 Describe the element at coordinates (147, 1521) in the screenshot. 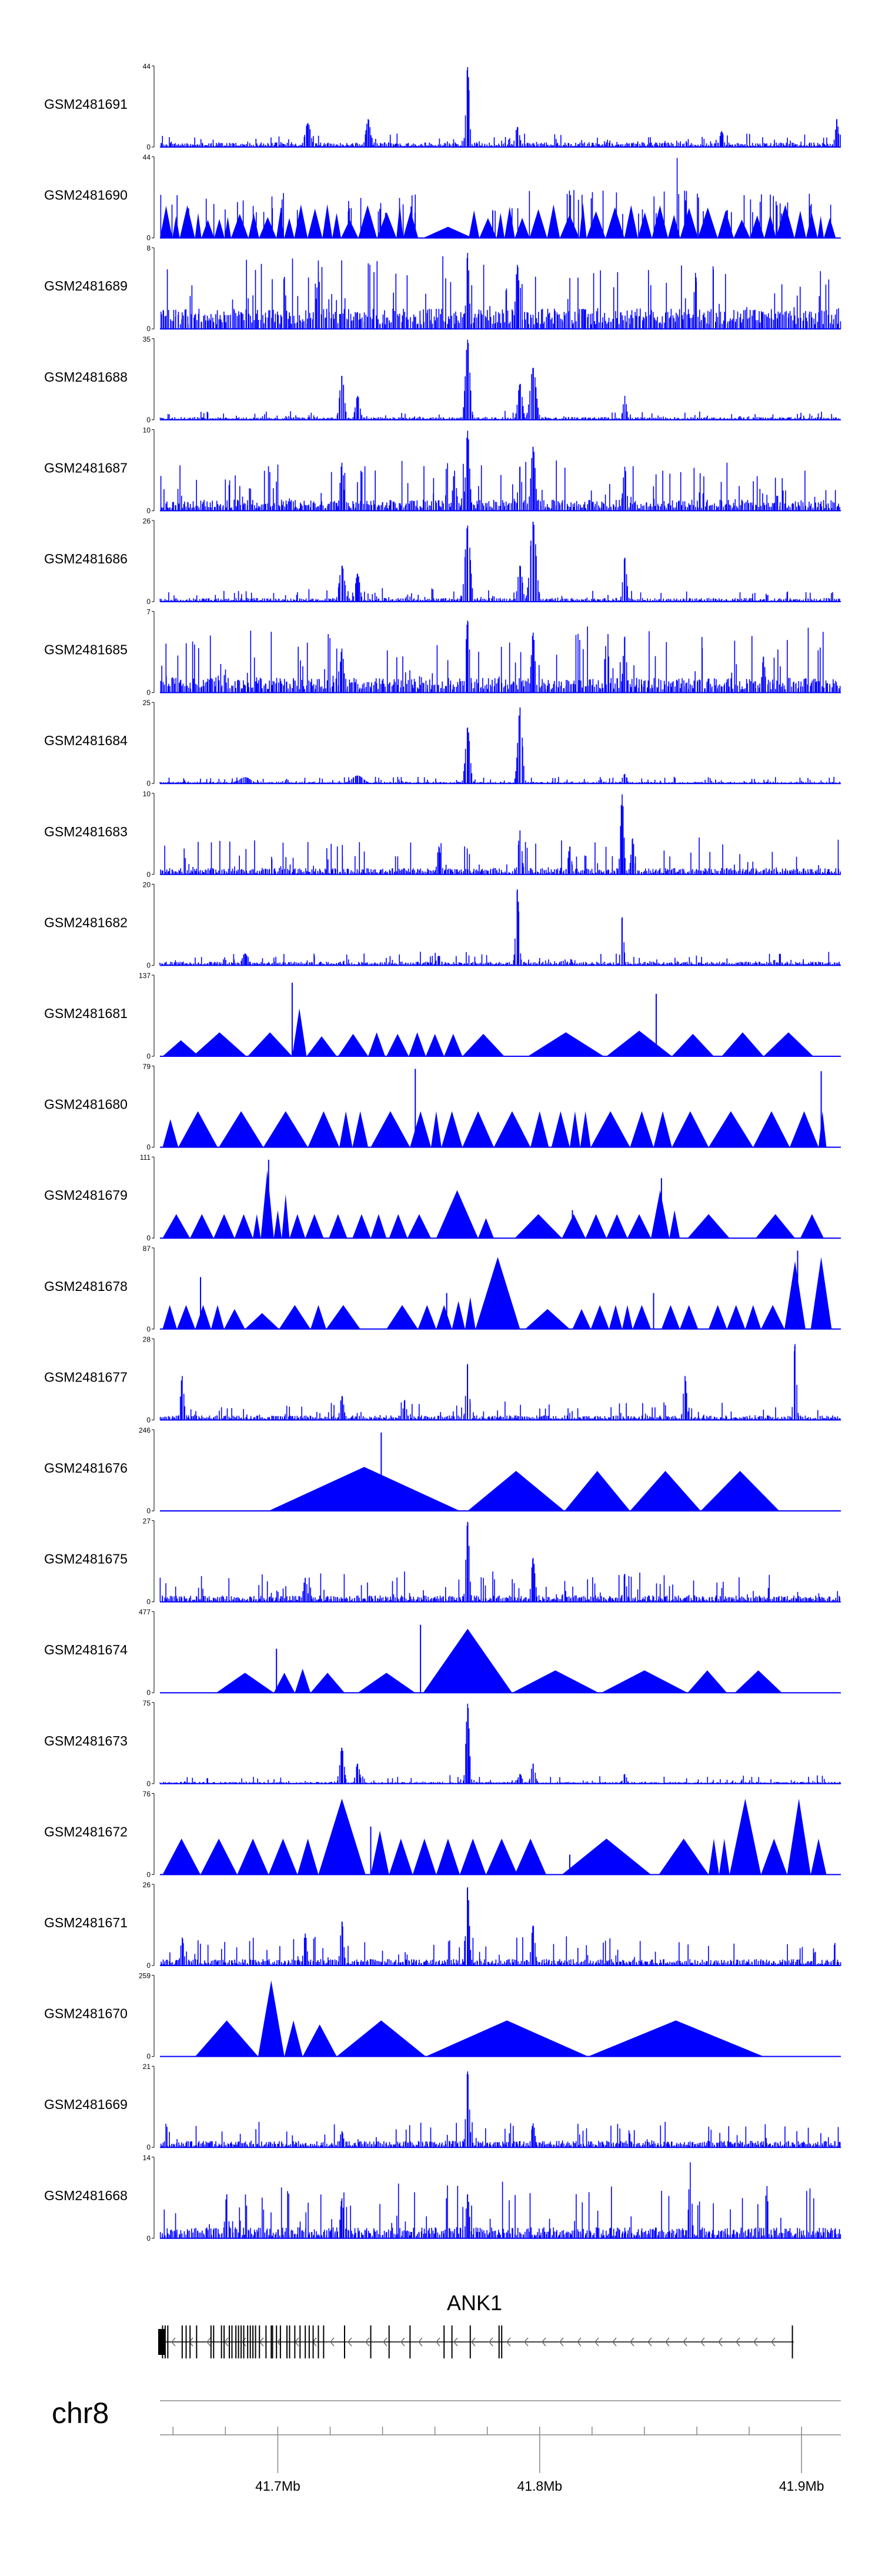

I see `y-max-label: 27` at that location.